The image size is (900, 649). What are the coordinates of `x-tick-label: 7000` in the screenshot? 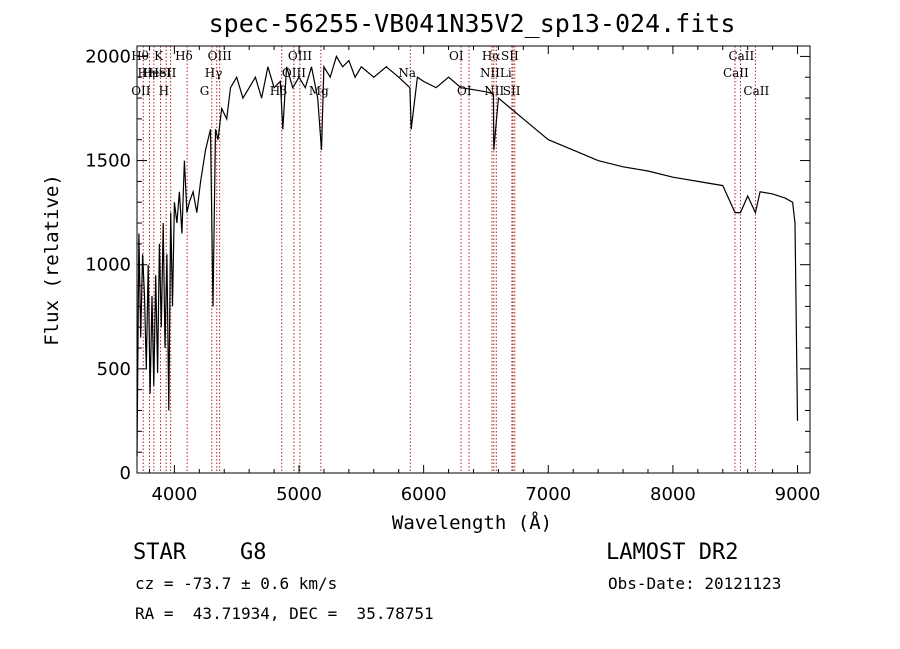 It's located at (548, 494).